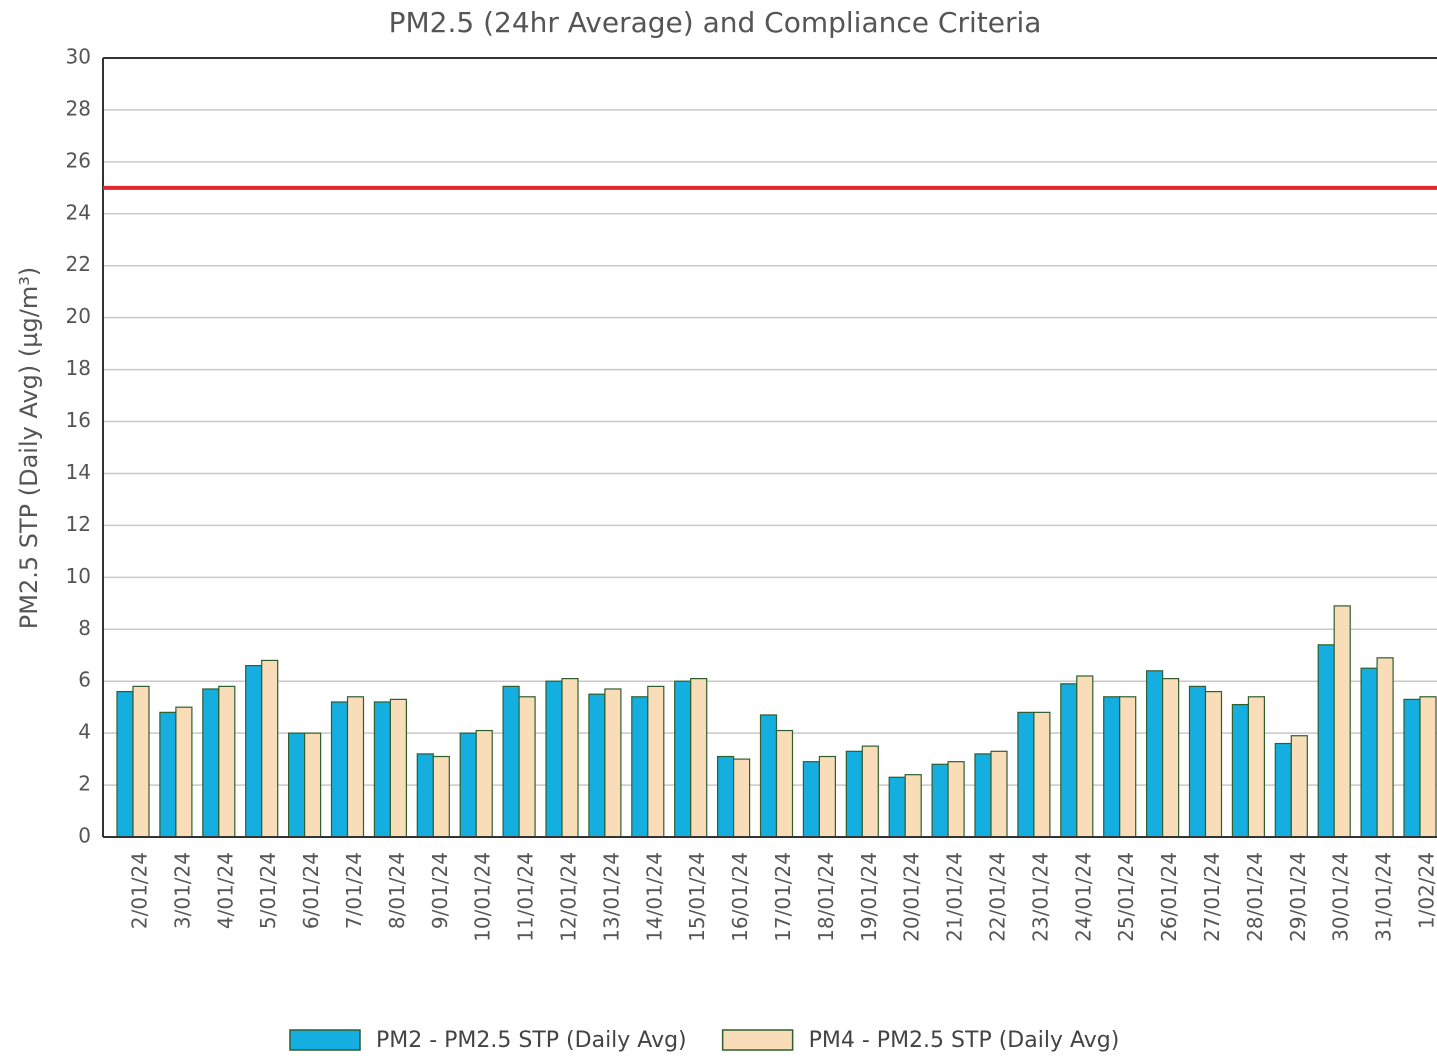 The image size is (1437, 1056). I want to click on x-tick-label: 28/01/24, so click(1255, 897).